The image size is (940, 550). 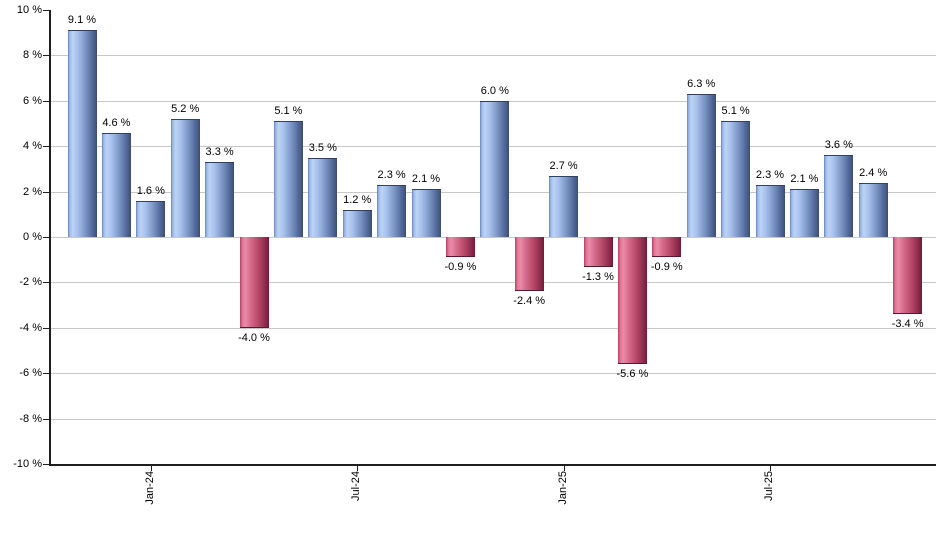 I want to click on bar-value-label: 9.1 %, so click(x=82, y=20).